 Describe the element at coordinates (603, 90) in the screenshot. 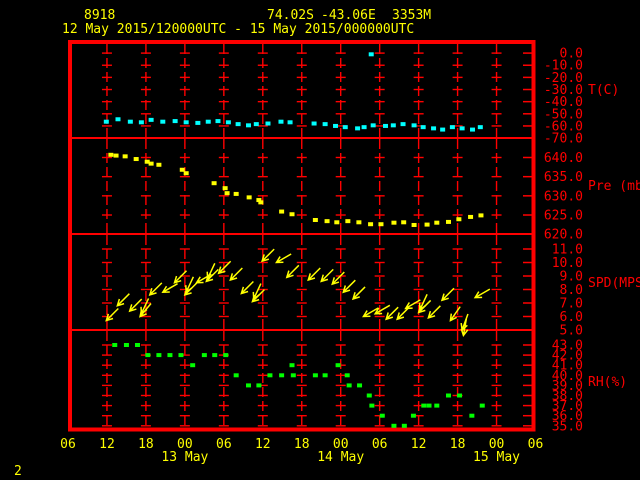

I see `temperature-axis-label: T(C)` at that location.